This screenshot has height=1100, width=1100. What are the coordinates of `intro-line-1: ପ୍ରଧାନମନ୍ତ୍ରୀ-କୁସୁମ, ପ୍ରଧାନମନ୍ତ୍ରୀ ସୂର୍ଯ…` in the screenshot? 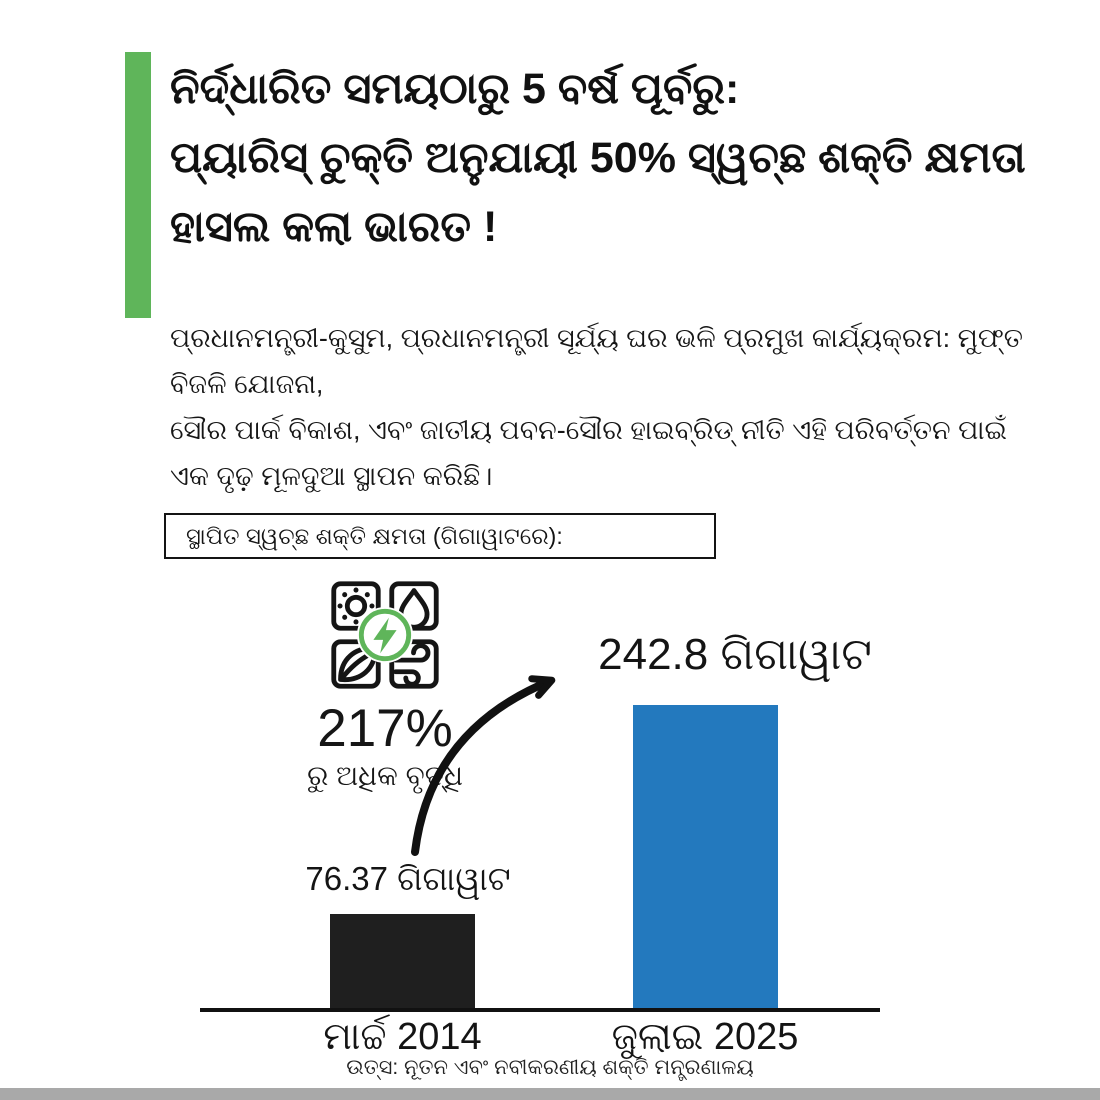 It's located at (597, 361).